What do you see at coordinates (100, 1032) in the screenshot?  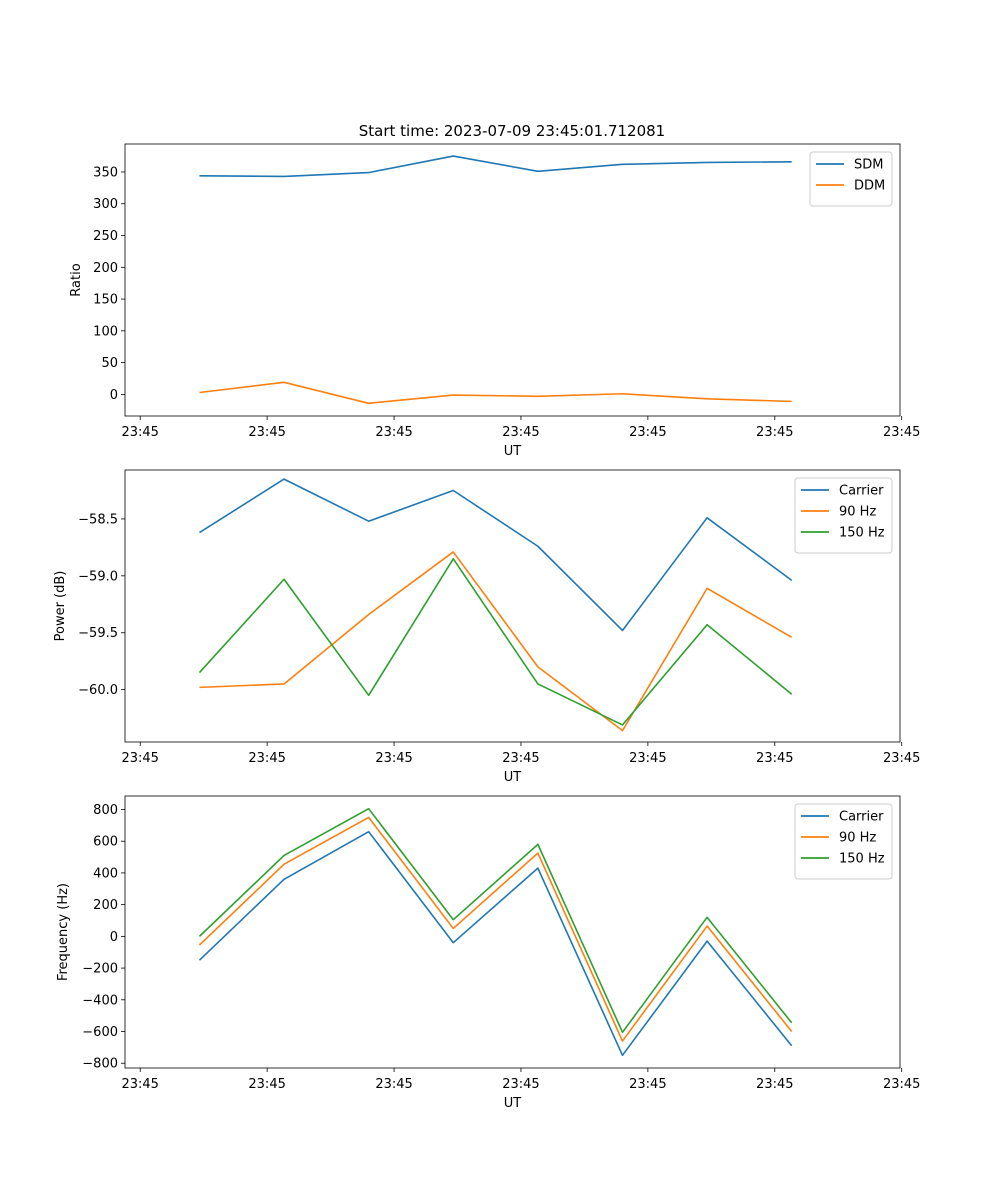 I see `y-tick-label: −600` at bounding box center [100, 1032].